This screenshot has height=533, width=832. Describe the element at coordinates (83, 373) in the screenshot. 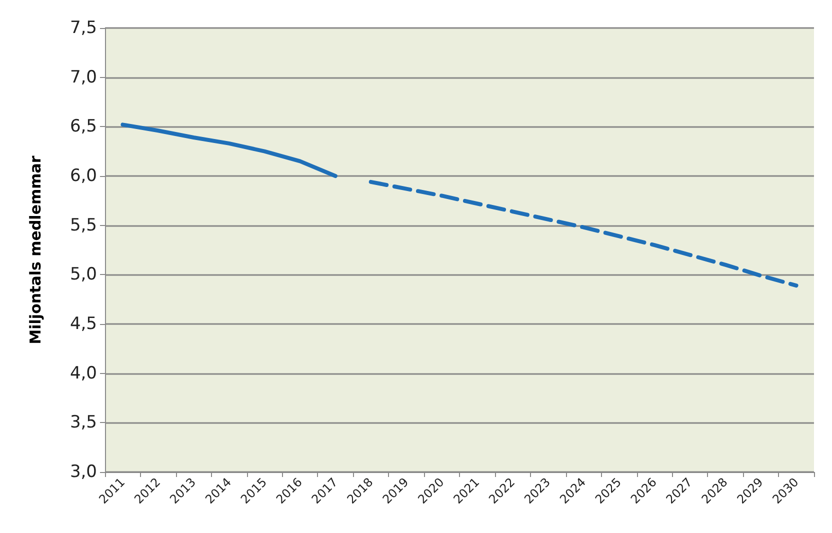

I see `y-tick-label: 4,0` at that location.